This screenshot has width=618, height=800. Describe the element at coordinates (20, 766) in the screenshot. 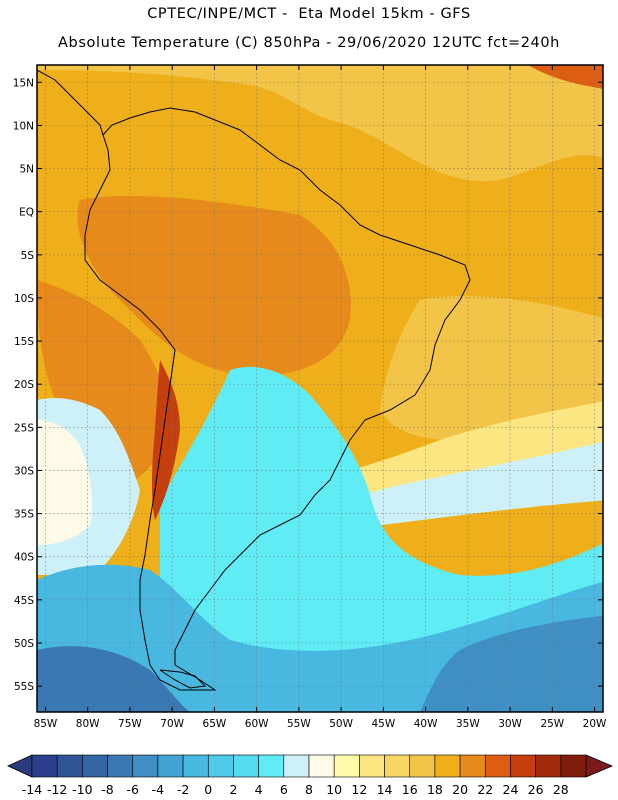

I see `colorbar-under-triangle` at that location.